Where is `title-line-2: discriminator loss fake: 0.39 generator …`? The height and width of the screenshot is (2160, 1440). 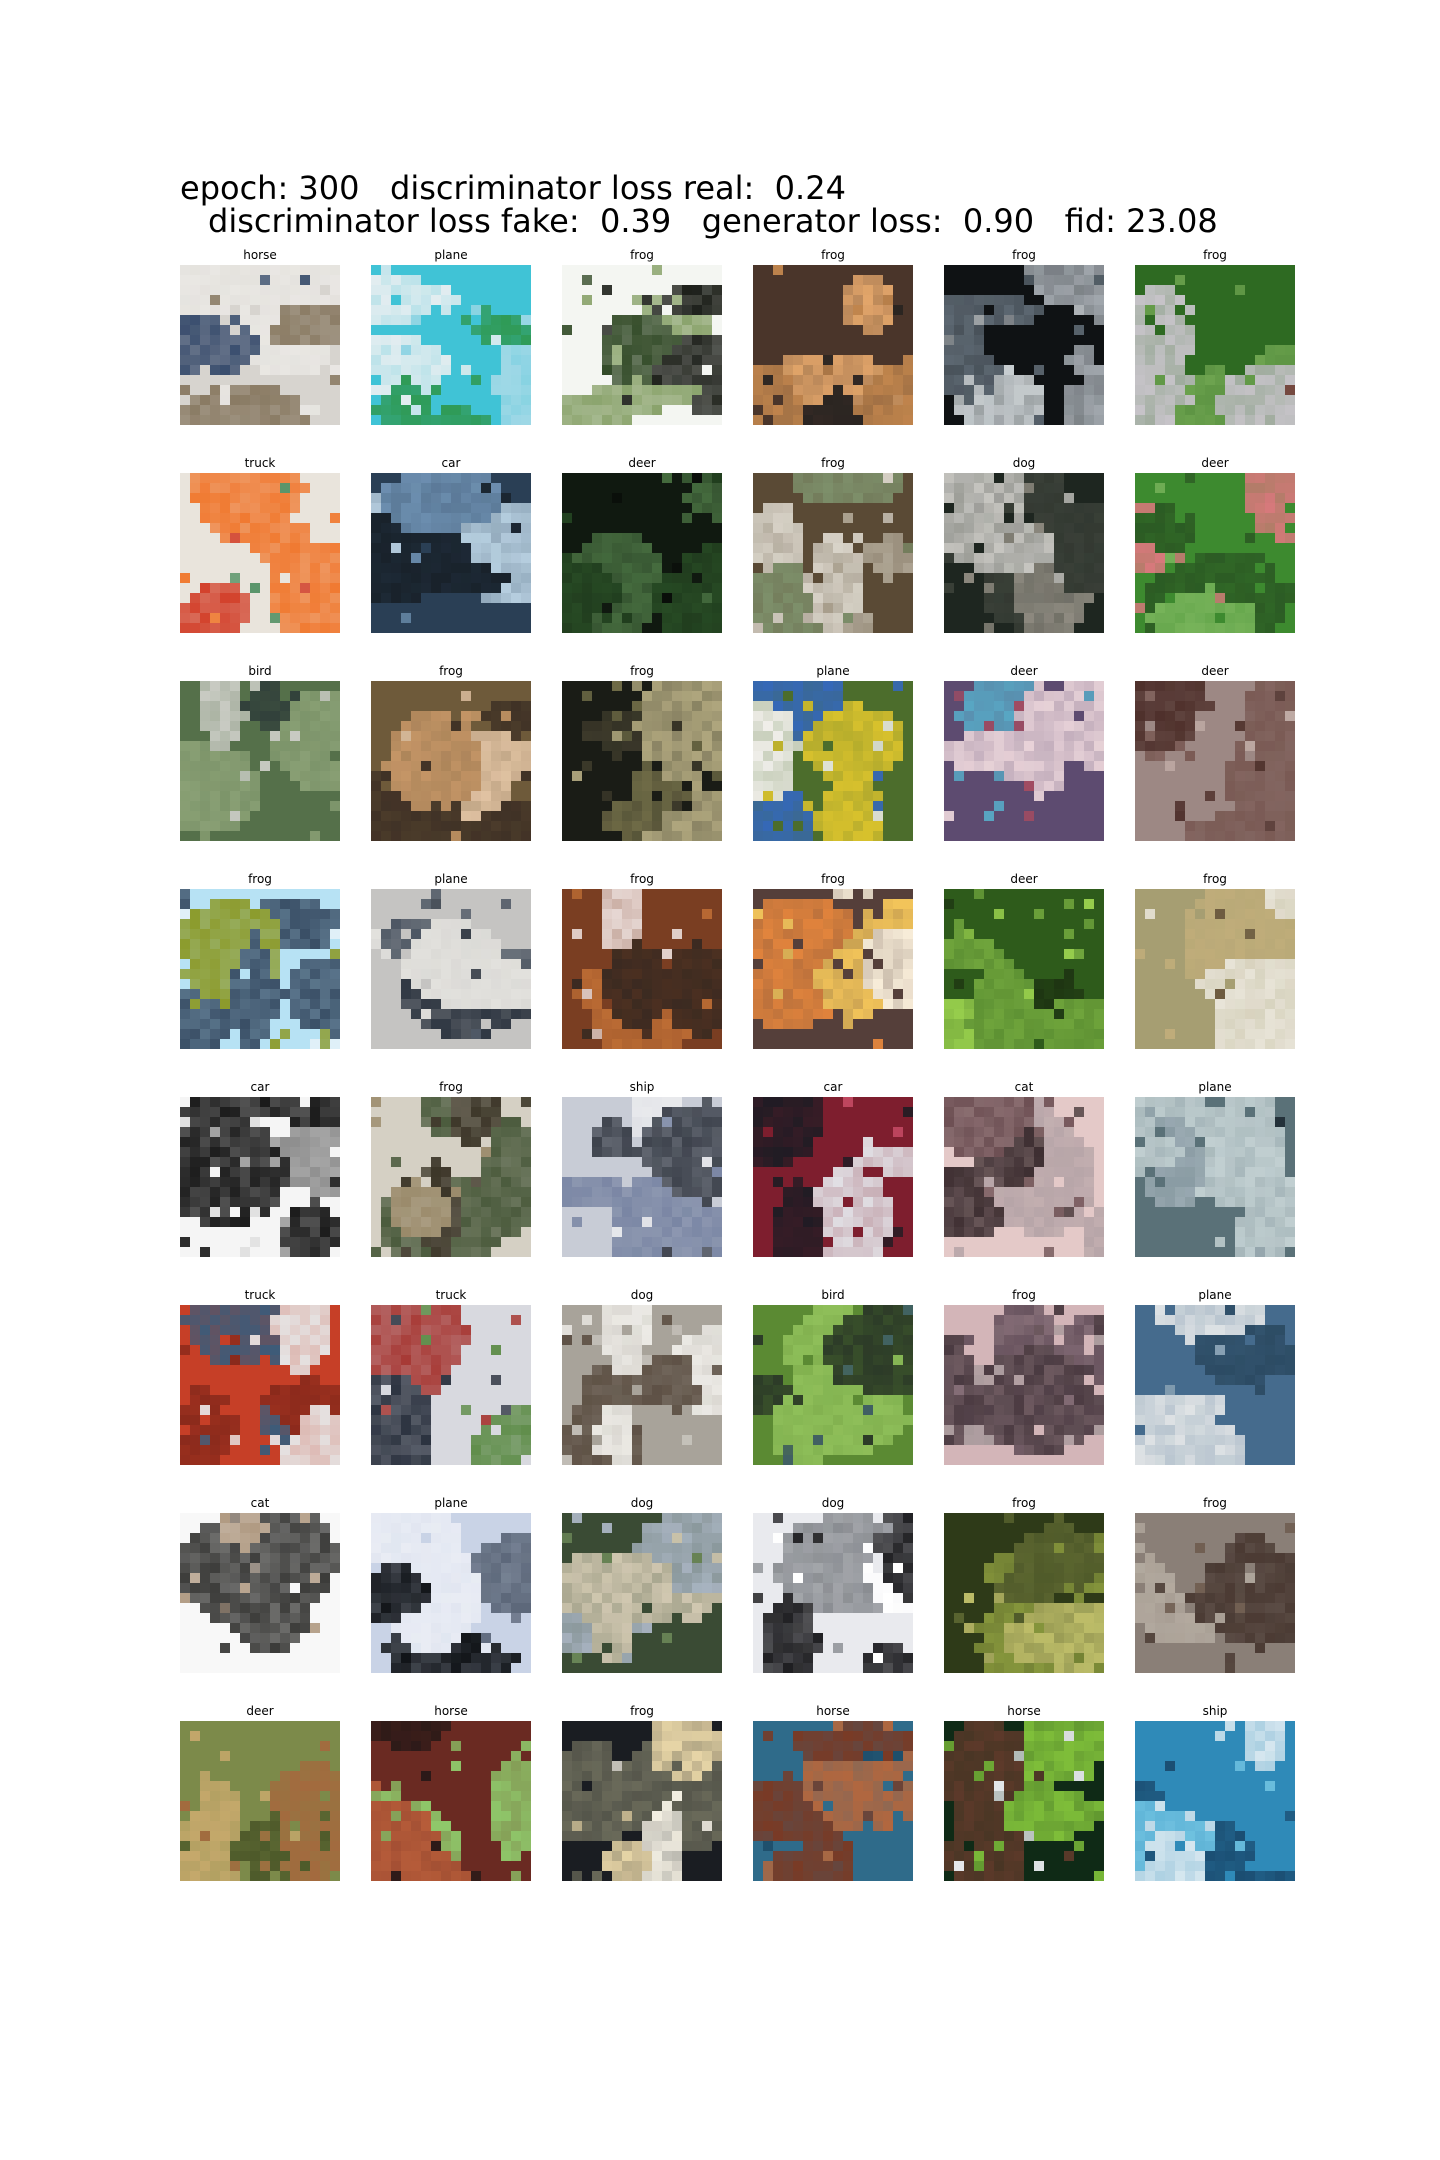 title-line-2: discriminator loss fake: 0.39 generator … is located at coordinates (713, 221).